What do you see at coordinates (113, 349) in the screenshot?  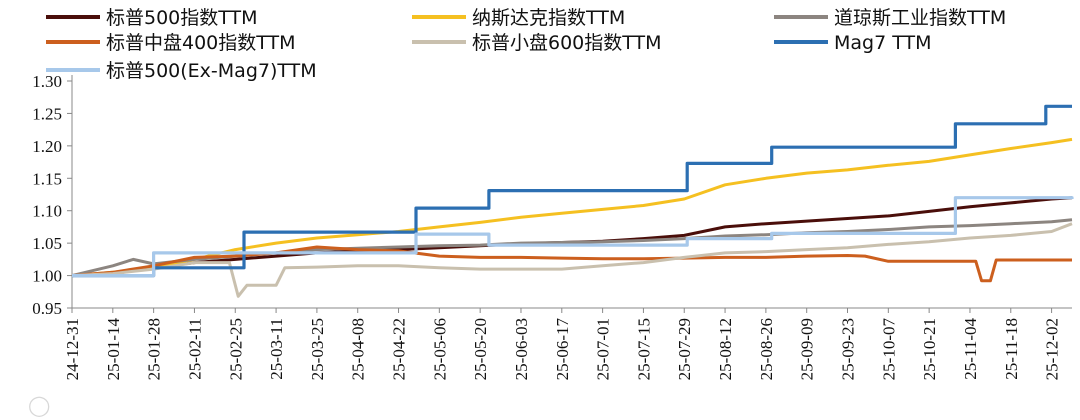 I see `x-tick-label: 25-01-14` at bounding box center [113, 349].